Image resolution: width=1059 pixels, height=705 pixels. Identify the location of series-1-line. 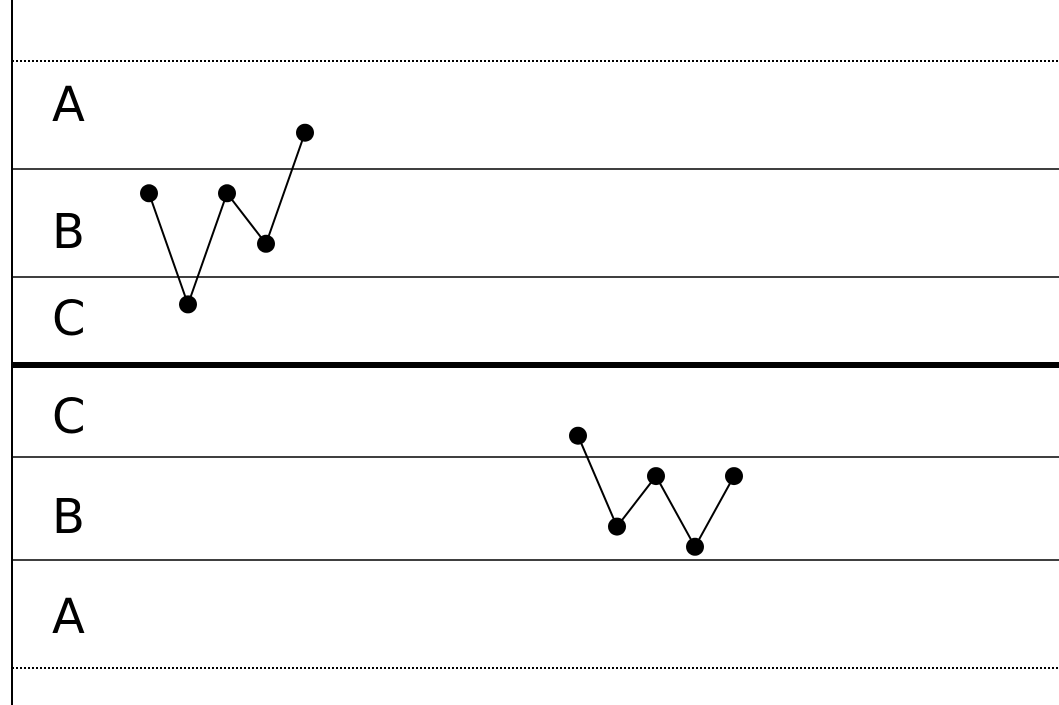
(227, 220).